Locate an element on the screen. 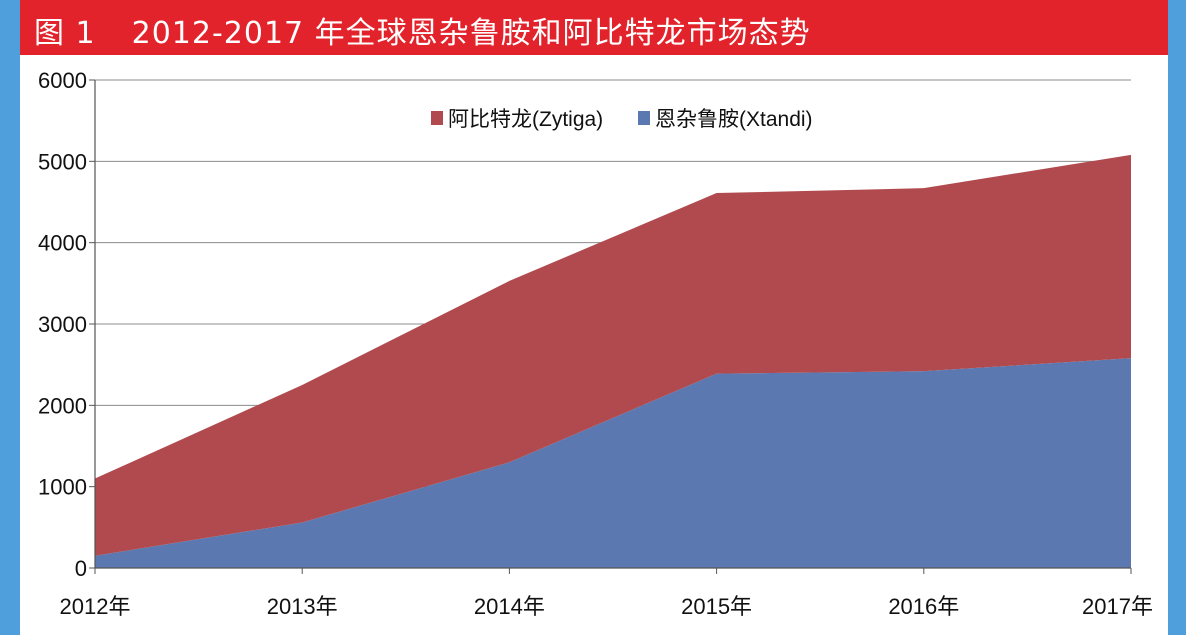 The image size is (1186, 635). y-tick-label: 3000 is located at coordinates (62, 324).